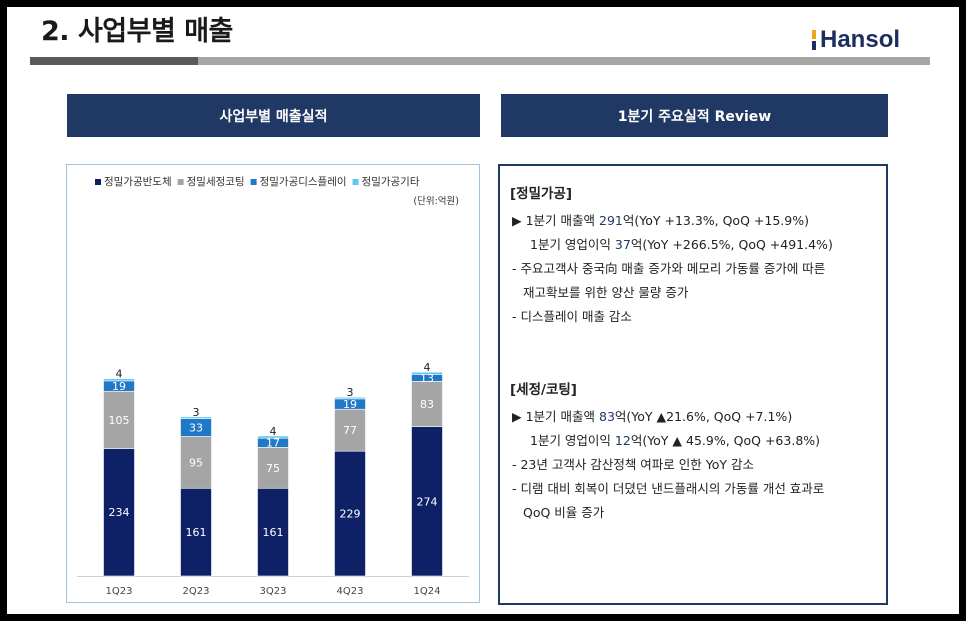 The width and height of the screenshot is (966, 621). Describe the element at coordinates (860, 39) in the screenshot. I see `logo-text: Hansol` at that location.